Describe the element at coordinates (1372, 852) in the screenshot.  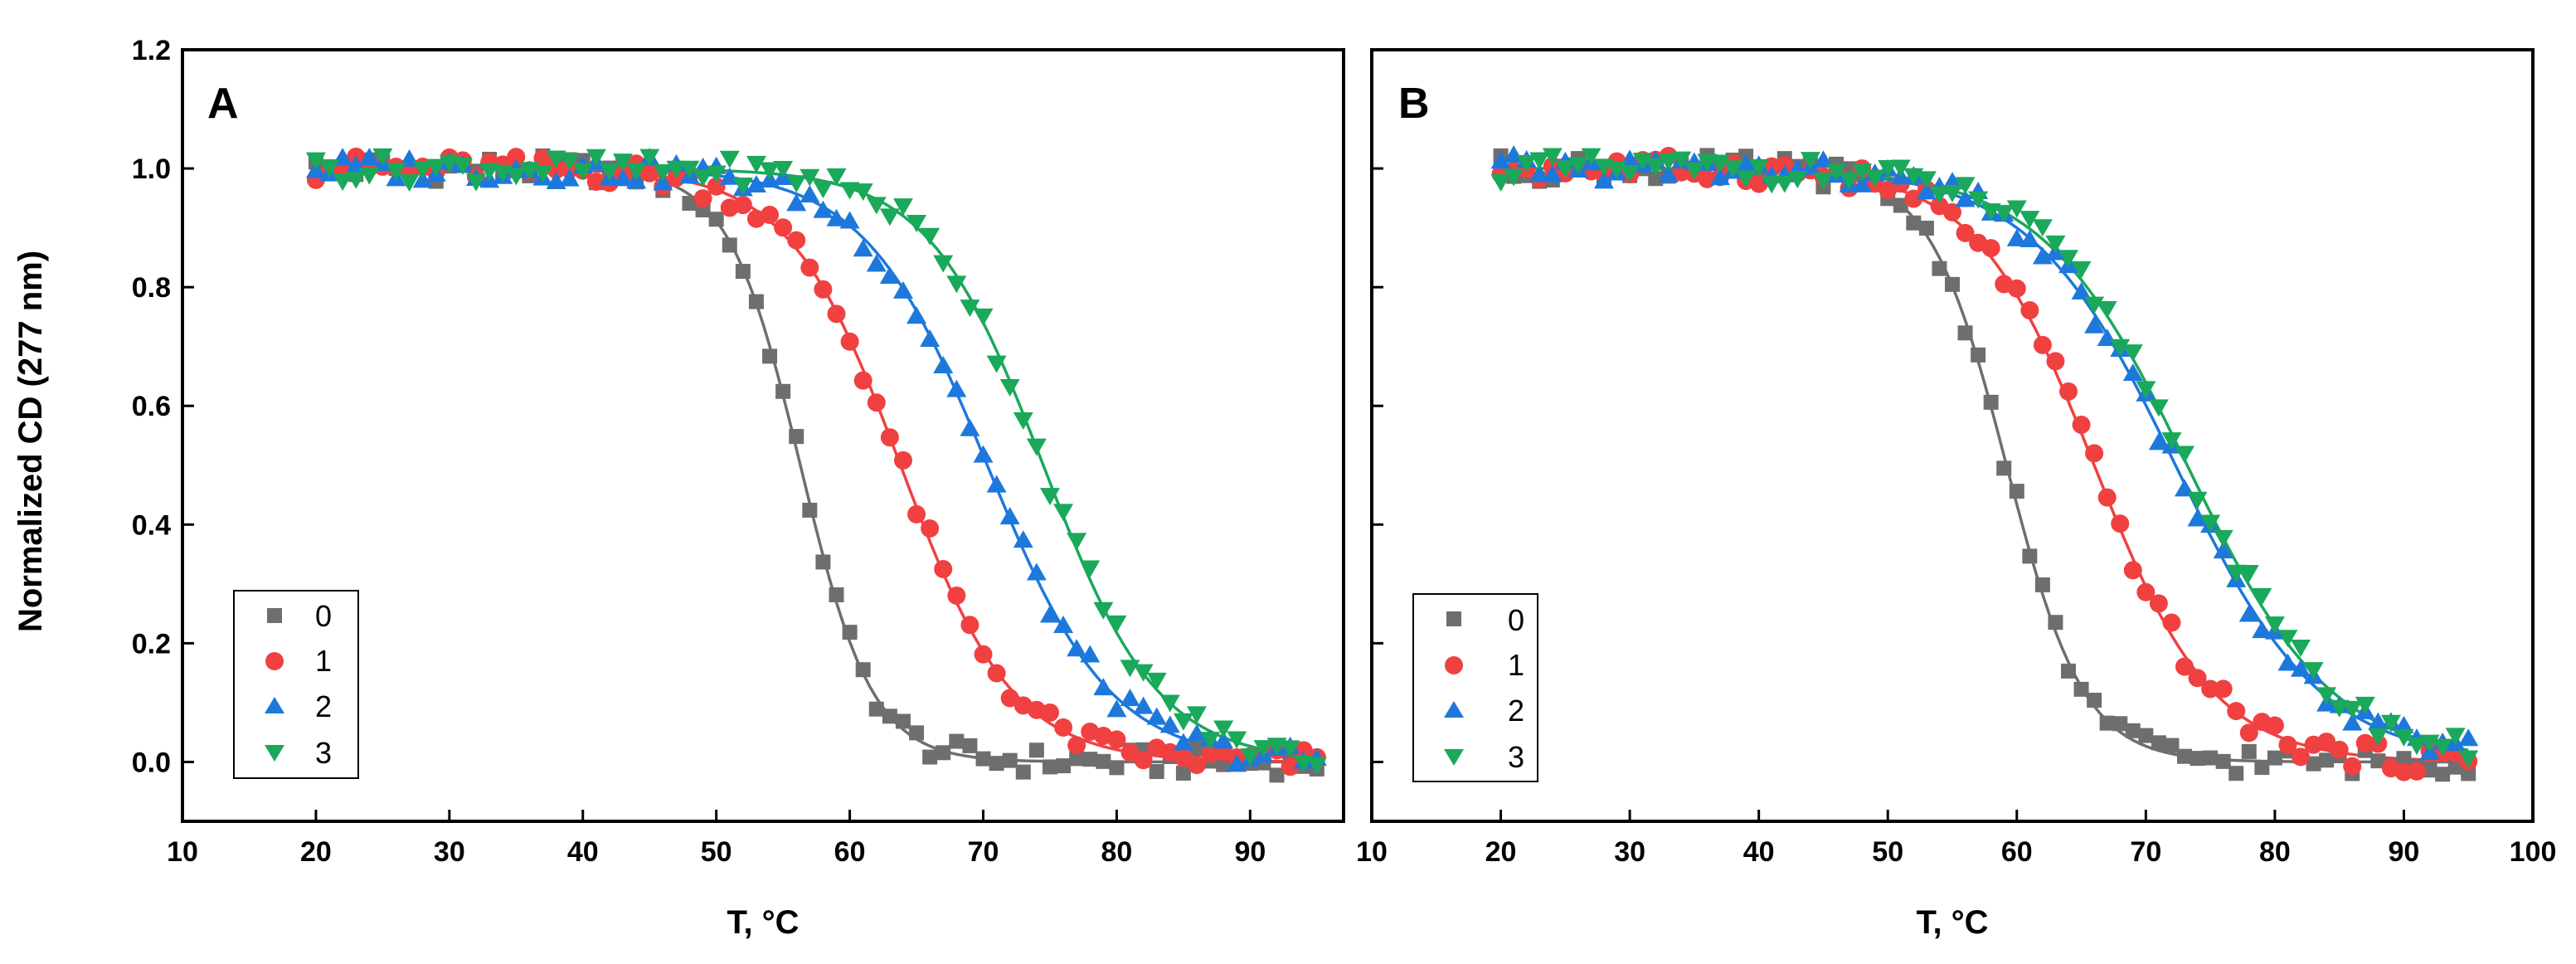
I see `x-tick-label-b: 10` at that location.